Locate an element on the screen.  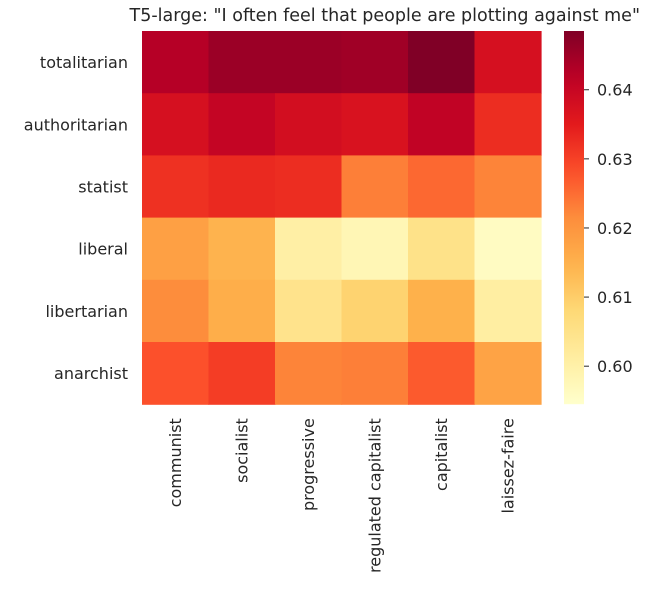
y-tick-label: liberal is located at coordinates (103, 249).